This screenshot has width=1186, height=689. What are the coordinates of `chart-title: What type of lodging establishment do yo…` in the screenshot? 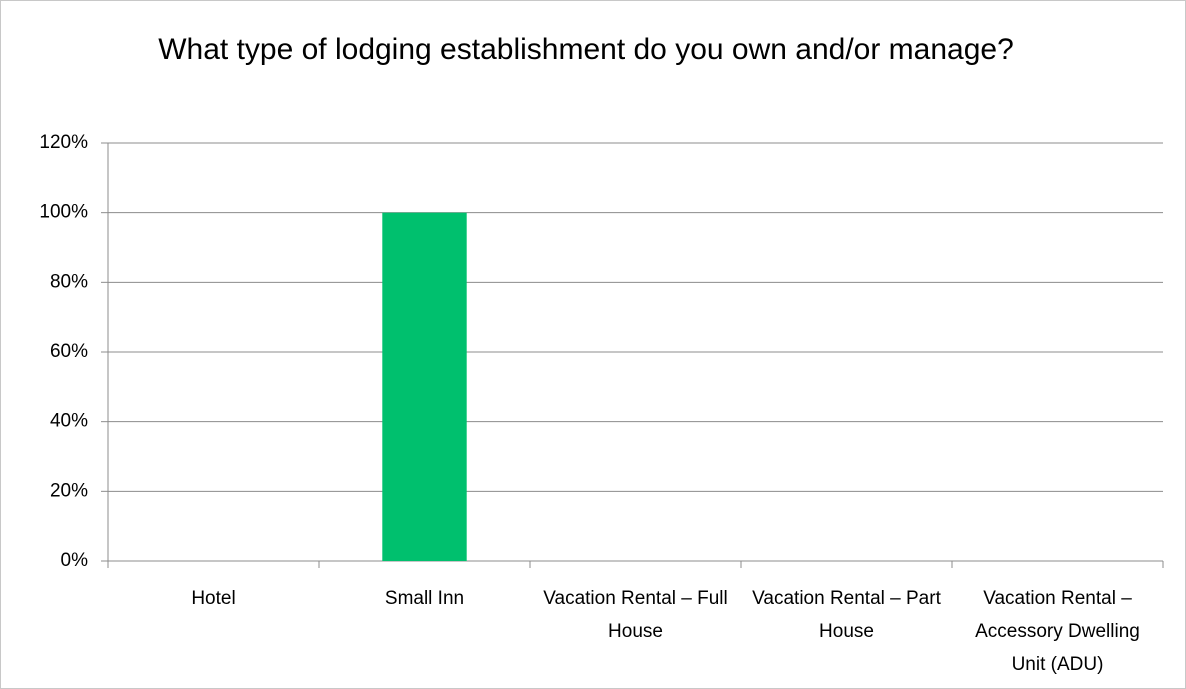 It's located at (586, 49).